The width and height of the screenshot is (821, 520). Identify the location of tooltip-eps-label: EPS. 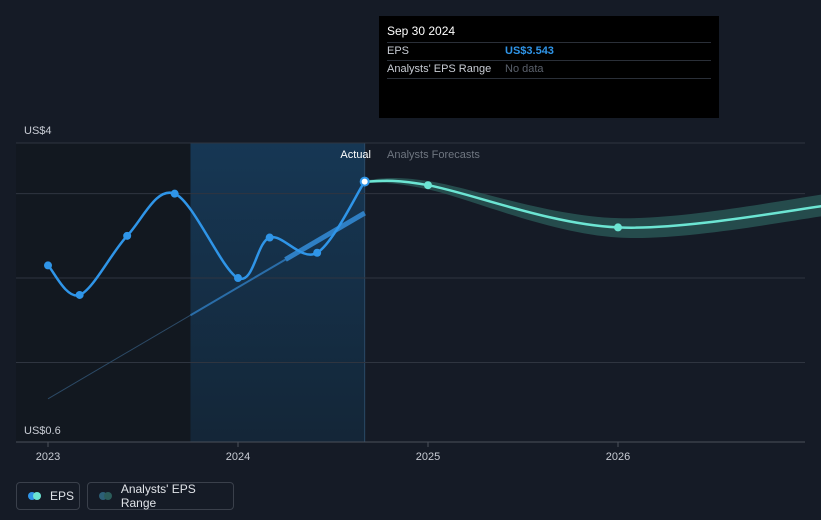
(398, 51).